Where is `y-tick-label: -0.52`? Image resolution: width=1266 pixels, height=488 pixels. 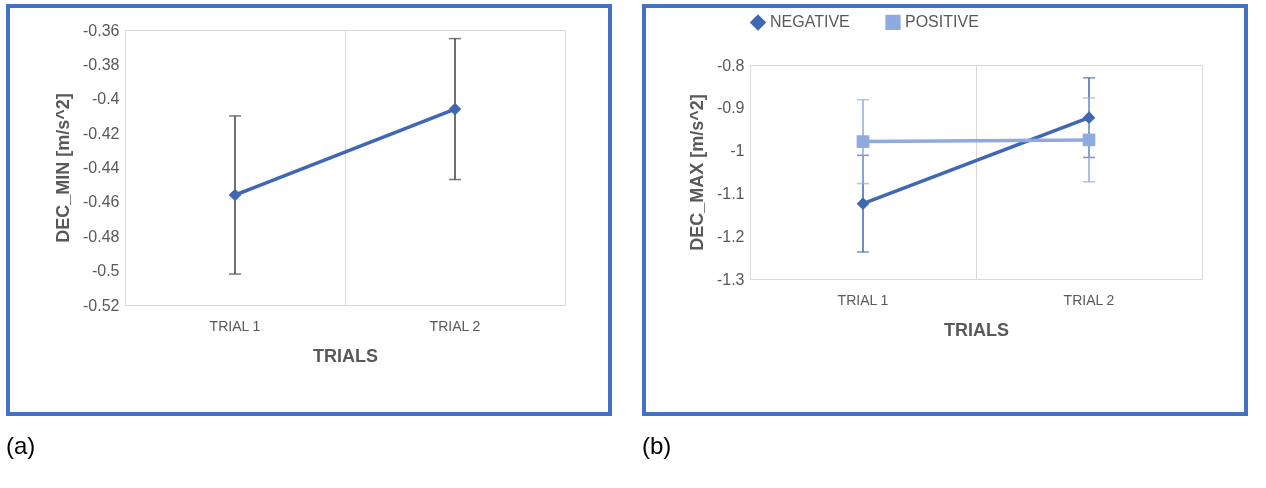
y-tick-label: -0.52 is located at coordinates (101, 305).